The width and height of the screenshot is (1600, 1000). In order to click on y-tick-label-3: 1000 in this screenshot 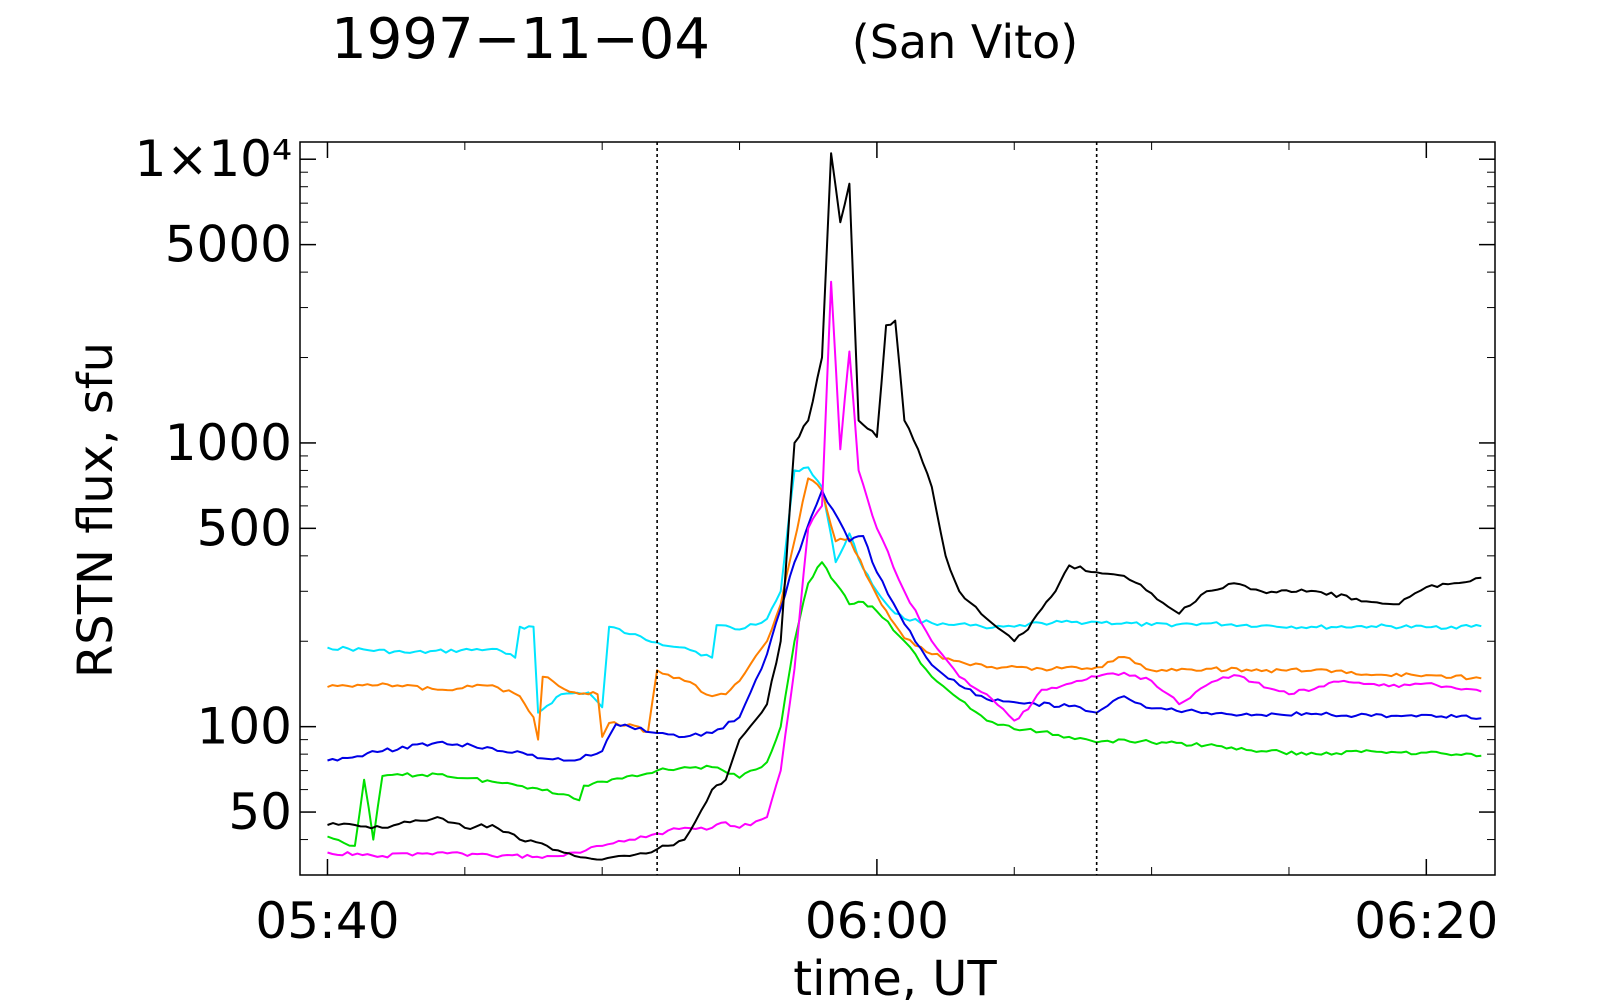, I will do `click(228, 443)`.